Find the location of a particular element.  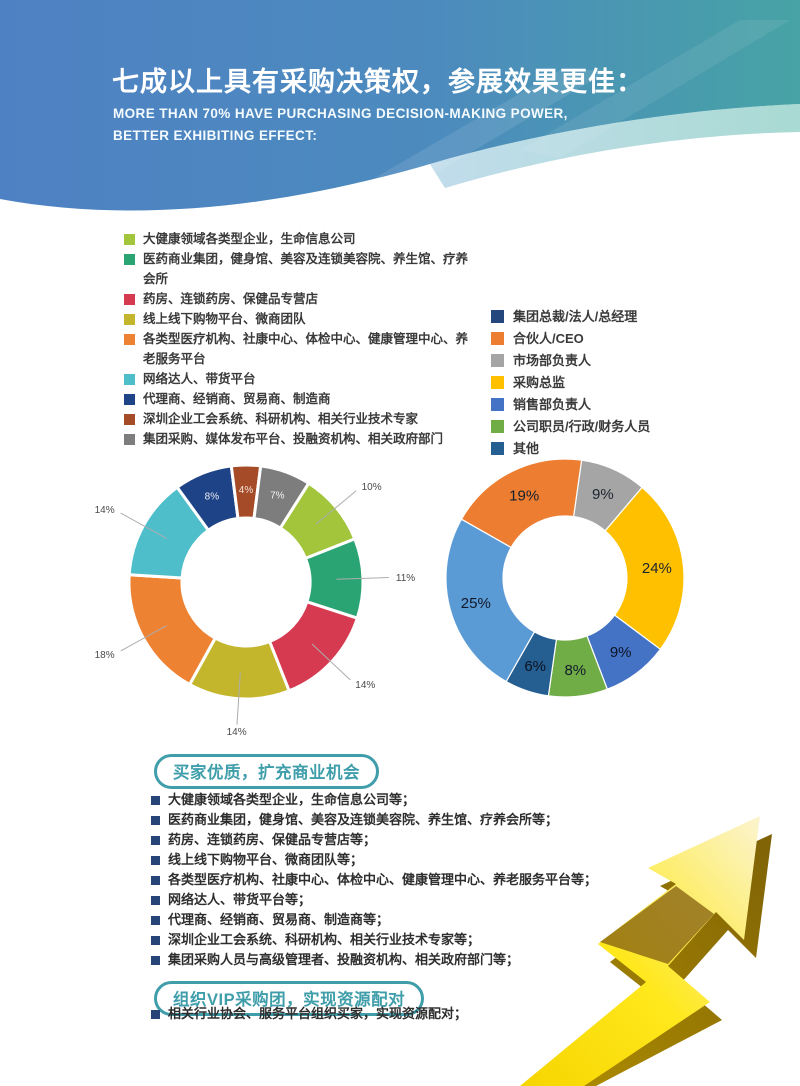

legend-label: 线上线下购物平台、微商团队 is located at coordinates (224, 319).